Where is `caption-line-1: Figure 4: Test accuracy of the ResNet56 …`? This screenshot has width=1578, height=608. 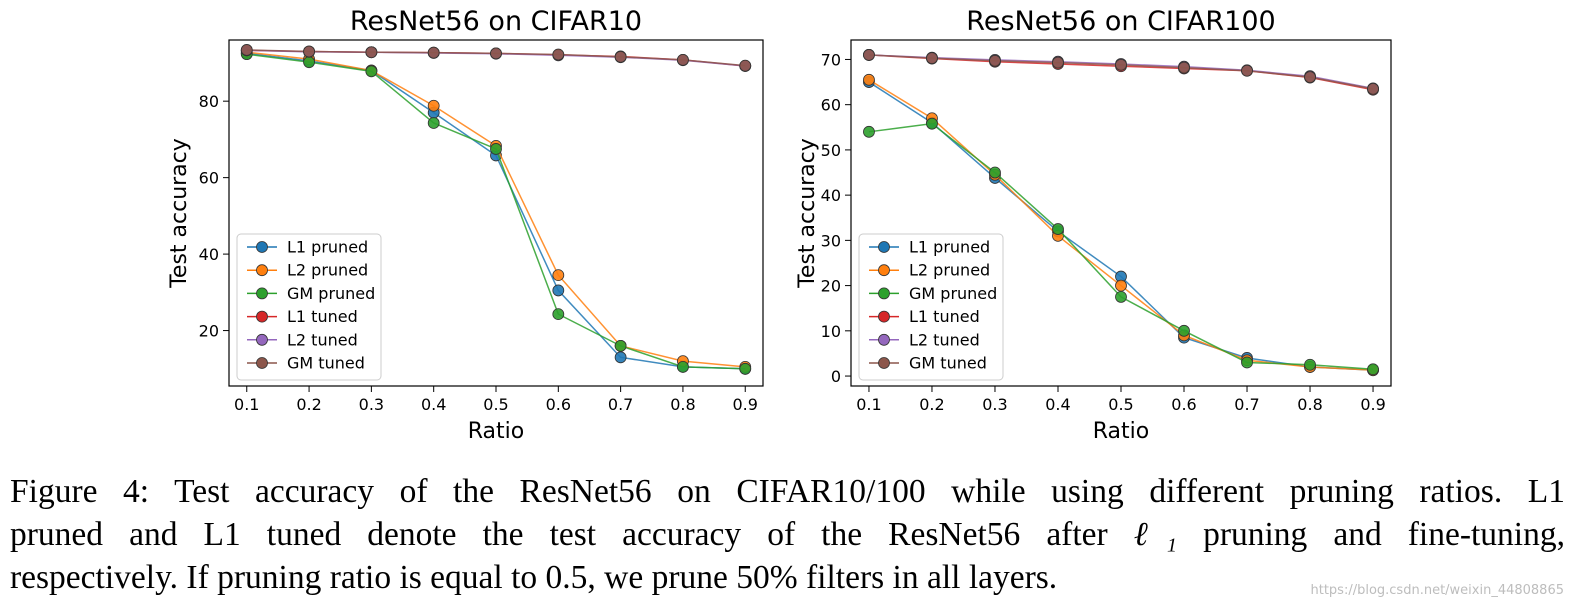 caption-line-1: Figure 4: Test accuracy of the ResNet56 … is located at coordinates (787, 491).